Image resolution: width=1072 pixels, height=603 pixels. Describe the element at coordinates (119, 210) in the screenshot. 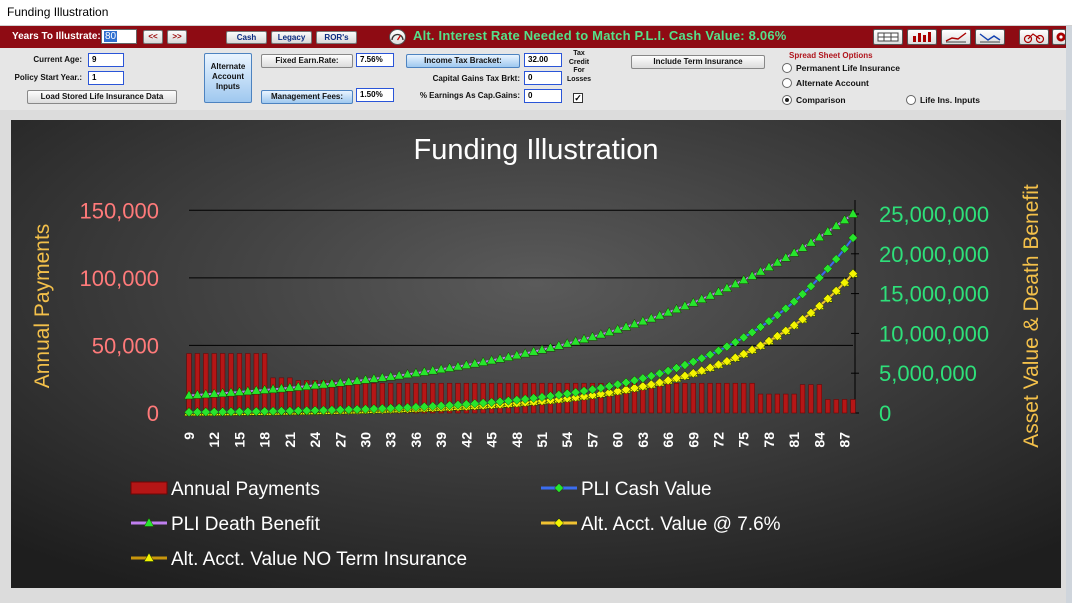

I see `left-tick-label: 150,000` at that location.